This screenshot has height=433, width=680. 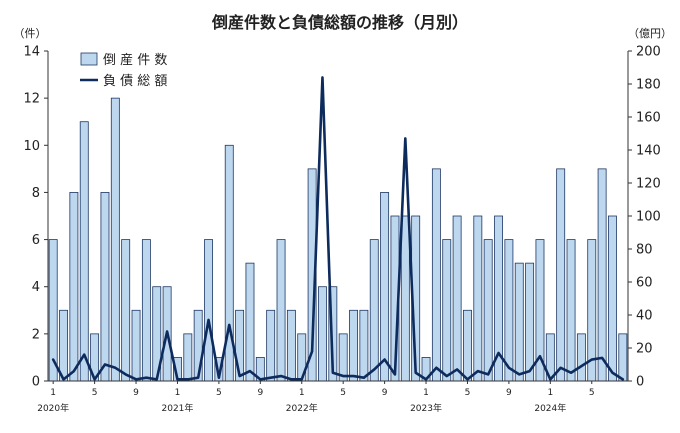 I want to click on y-left-tick-label: 0, so click(x=36, y=382).